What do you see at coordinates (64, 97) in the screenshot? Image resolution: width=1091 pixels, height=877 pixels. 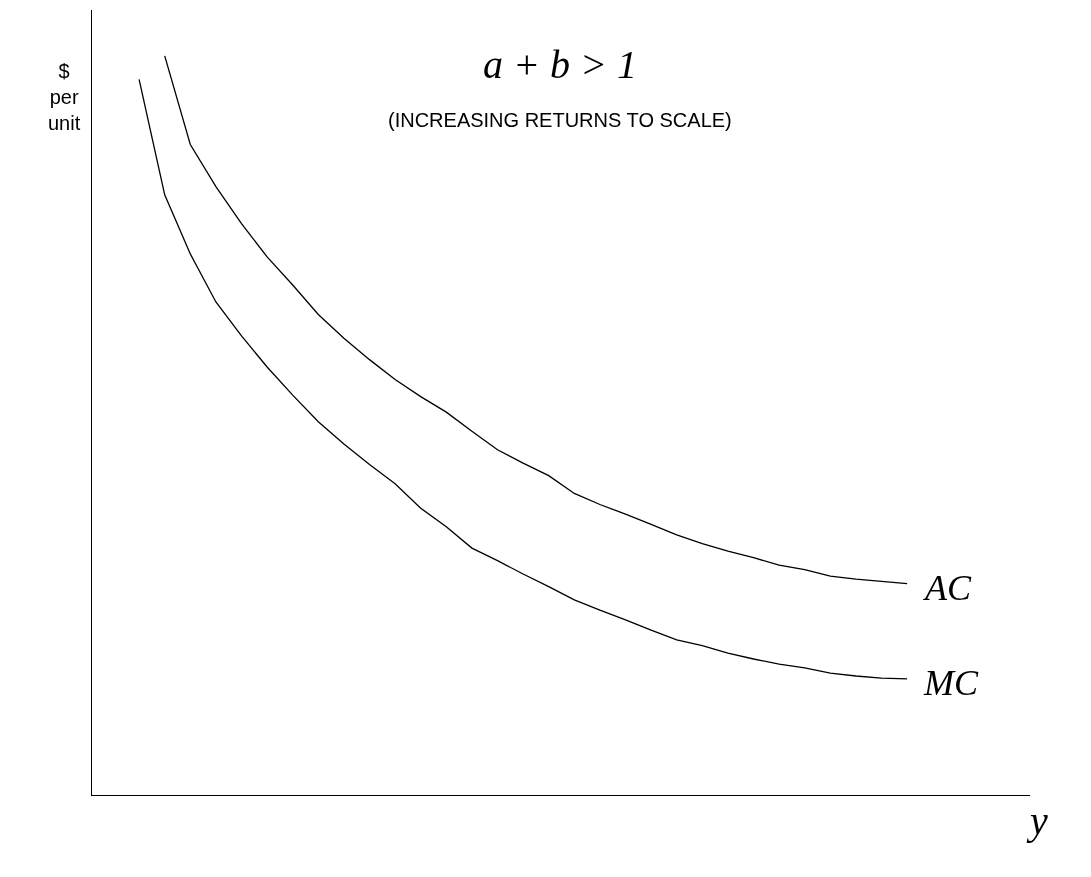 I see `y-axis-title: $ per unit` at bounding box center [64, 97].